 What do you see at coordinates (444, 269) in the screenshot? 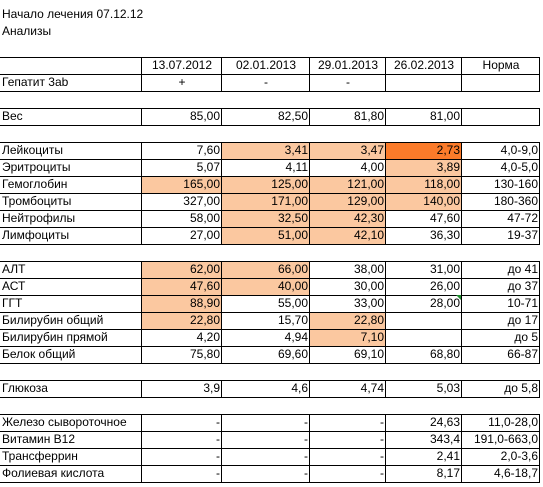
I see `table-cell: 31,00` at bounding box center [444, 269].